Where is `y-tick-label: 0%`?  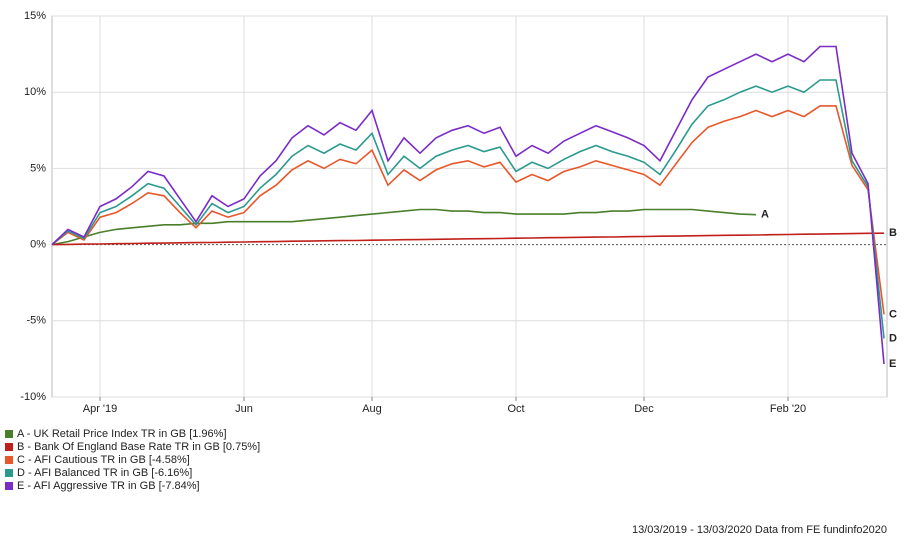 y-tick-label: 0% is located at coordinates (38, 245).